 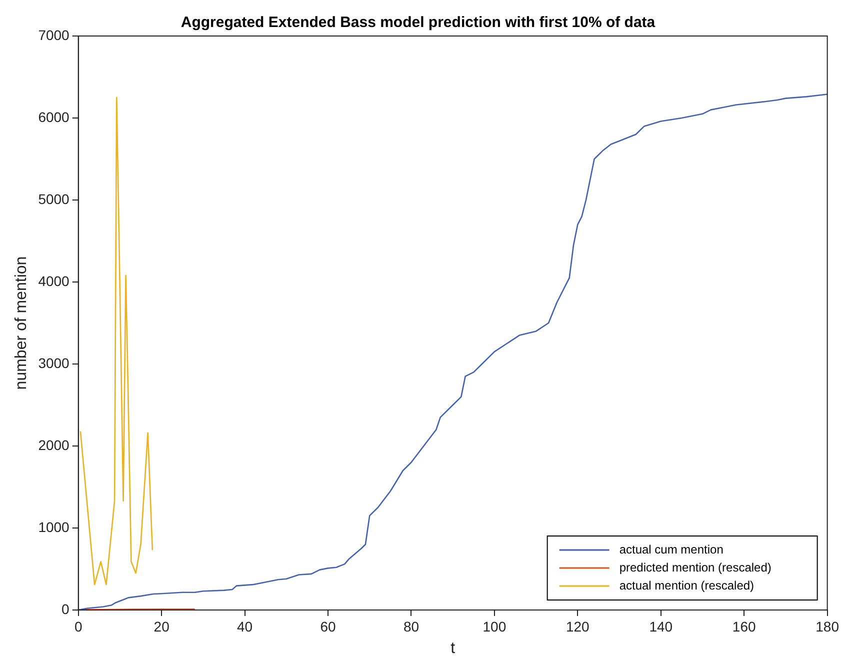 I want to click on x-tick-label: 20, so click(x=162, y=626).